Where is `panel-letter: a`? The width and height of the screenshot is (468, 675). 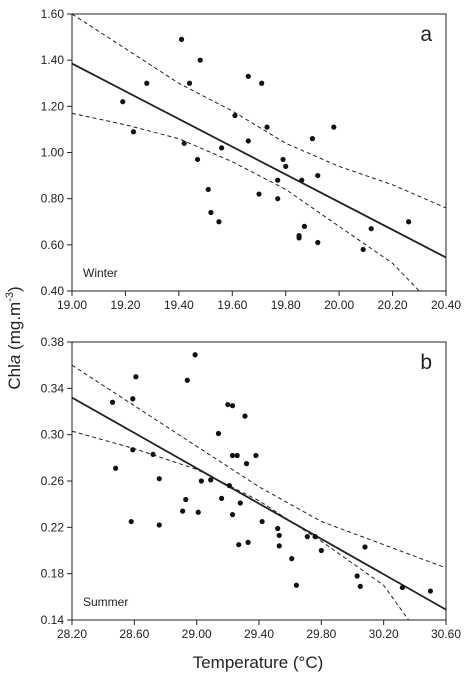
panel-letter: a is located at coordinates (426, 34).